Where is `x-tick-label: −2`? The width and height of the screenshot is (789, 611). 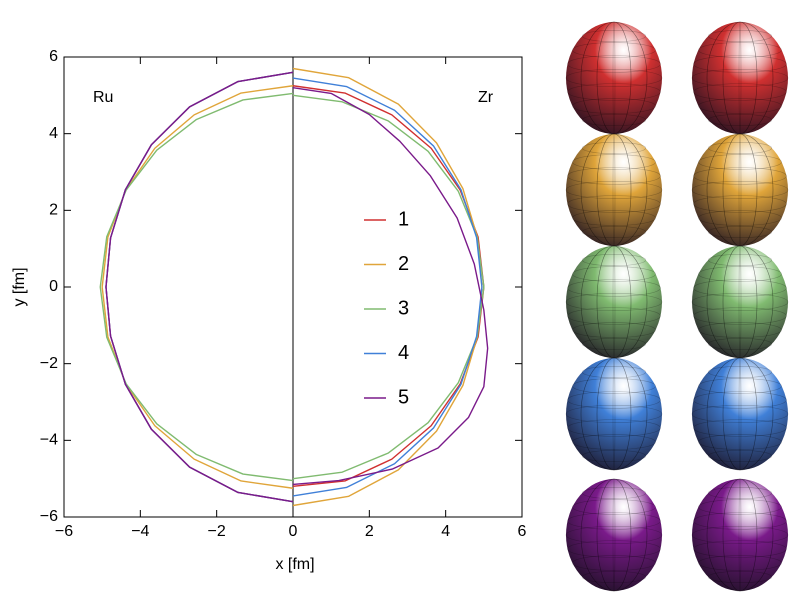 x-tick-label: −2 is located at coordinates (217, 531).